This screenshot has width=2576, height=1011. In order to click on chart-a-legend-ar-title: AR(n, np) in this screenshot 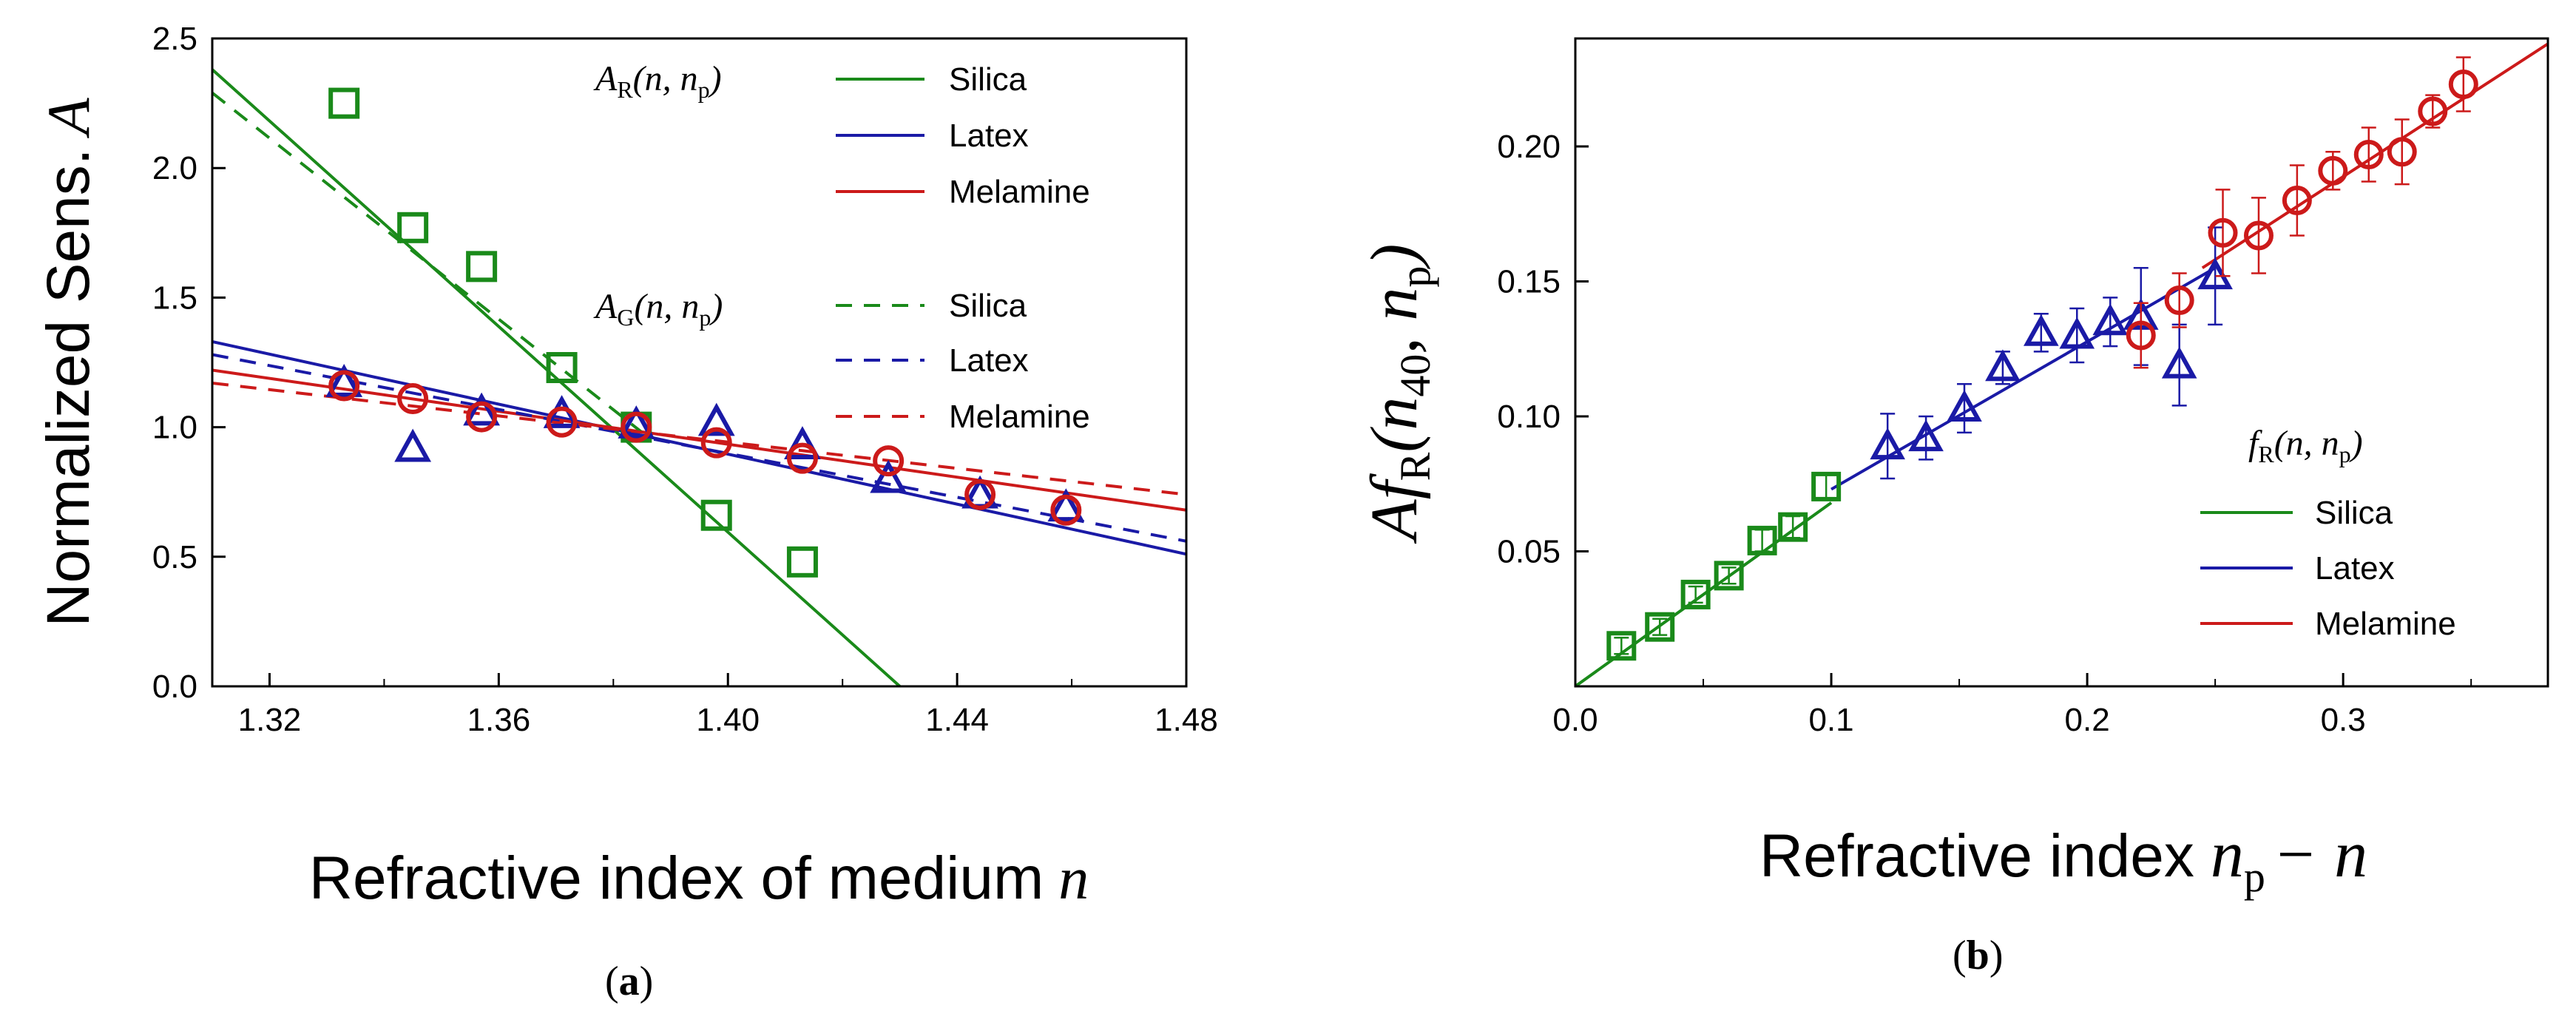, I will do `click(657, 81)`.